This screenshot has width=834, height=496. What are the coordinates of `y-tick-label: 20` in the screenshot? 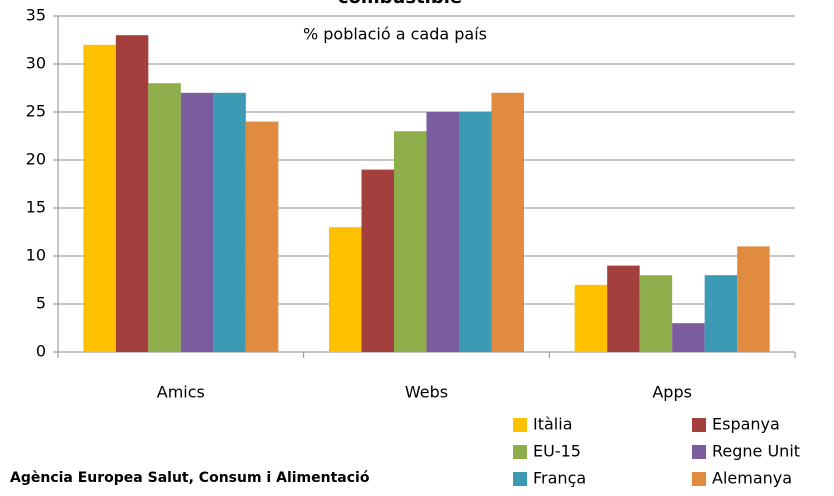 It's located at (36, 159).